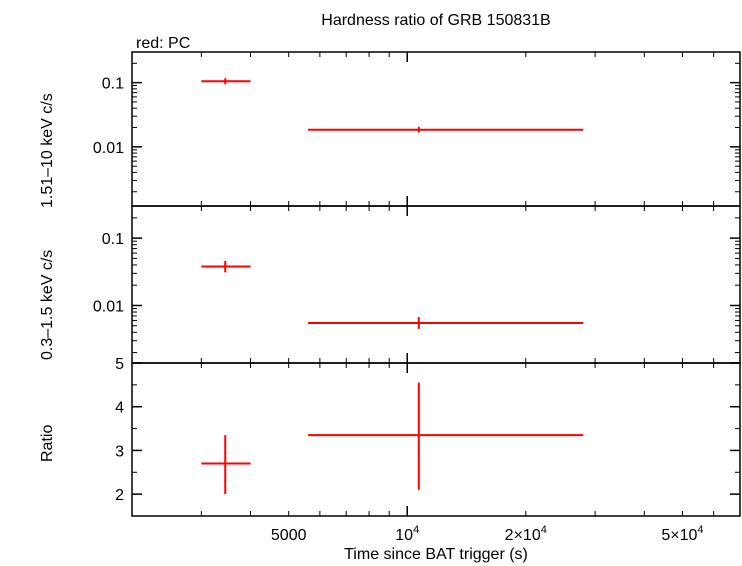  Describe the element at coordinates (113, 239) in the screenshot. I see `soft-band-ytick-label: 0.1` at that location.